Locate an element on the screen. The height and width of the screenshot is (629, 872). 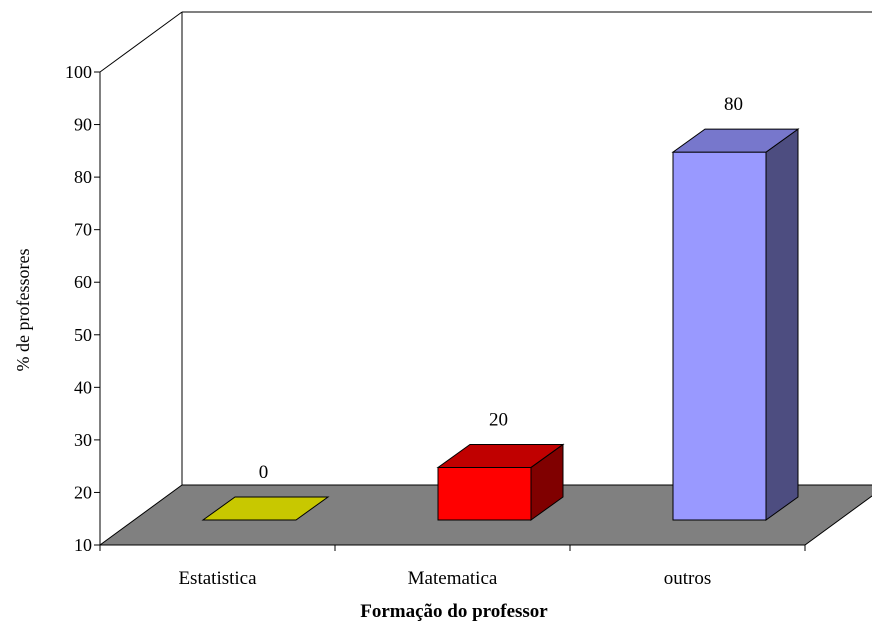
y-tick-label: 60 is located at coordinates (83, 282).